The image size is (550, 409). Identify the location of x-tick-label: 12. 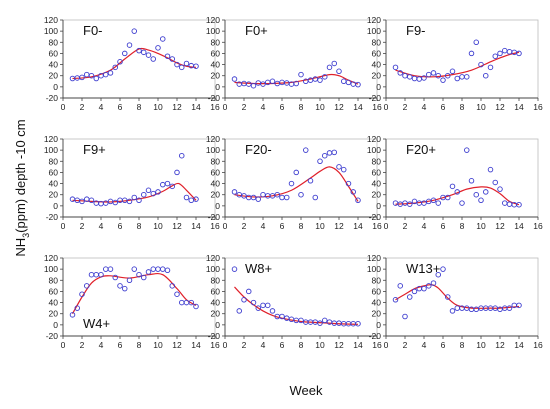
(177, 226).